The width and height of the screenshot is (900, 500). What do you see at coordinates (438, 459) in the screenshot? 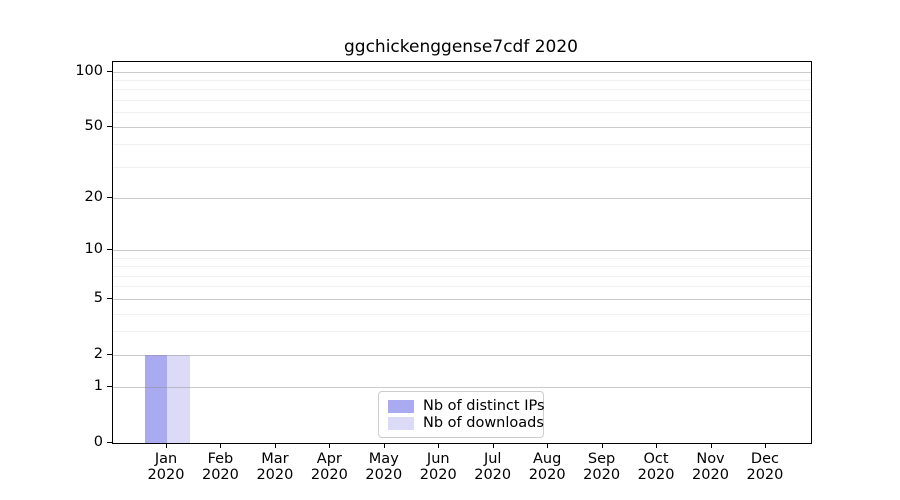
I see `x-tick-month: Jun` at bounding box center [438, 459].